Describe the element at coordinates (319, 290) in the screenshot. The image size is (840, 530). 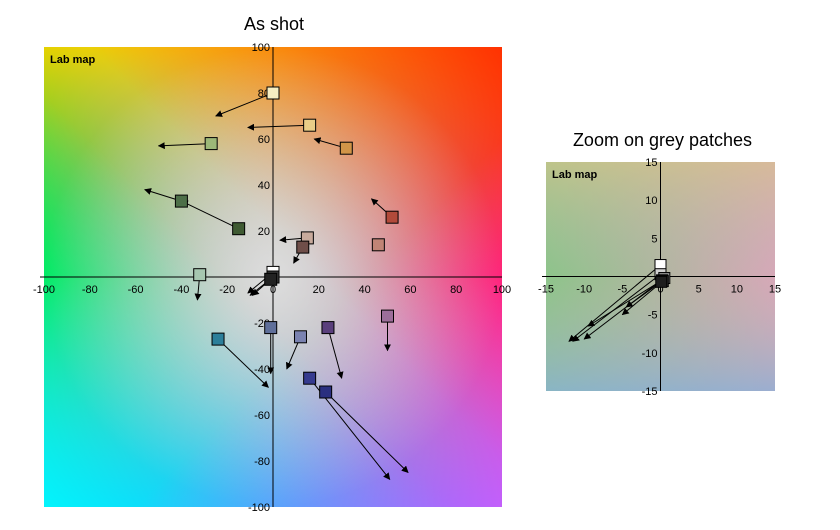
I see `main-x-tick-label: 20` at that location.